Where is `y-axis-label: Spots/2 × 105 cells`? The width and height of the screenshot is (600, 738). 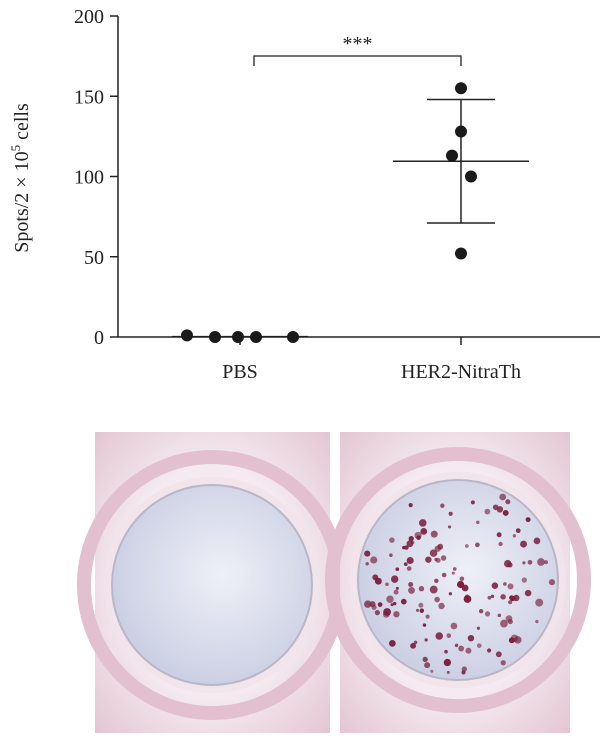
y-axis-label: Spots/2 × 105 cells is located at coordinates (20, 178).